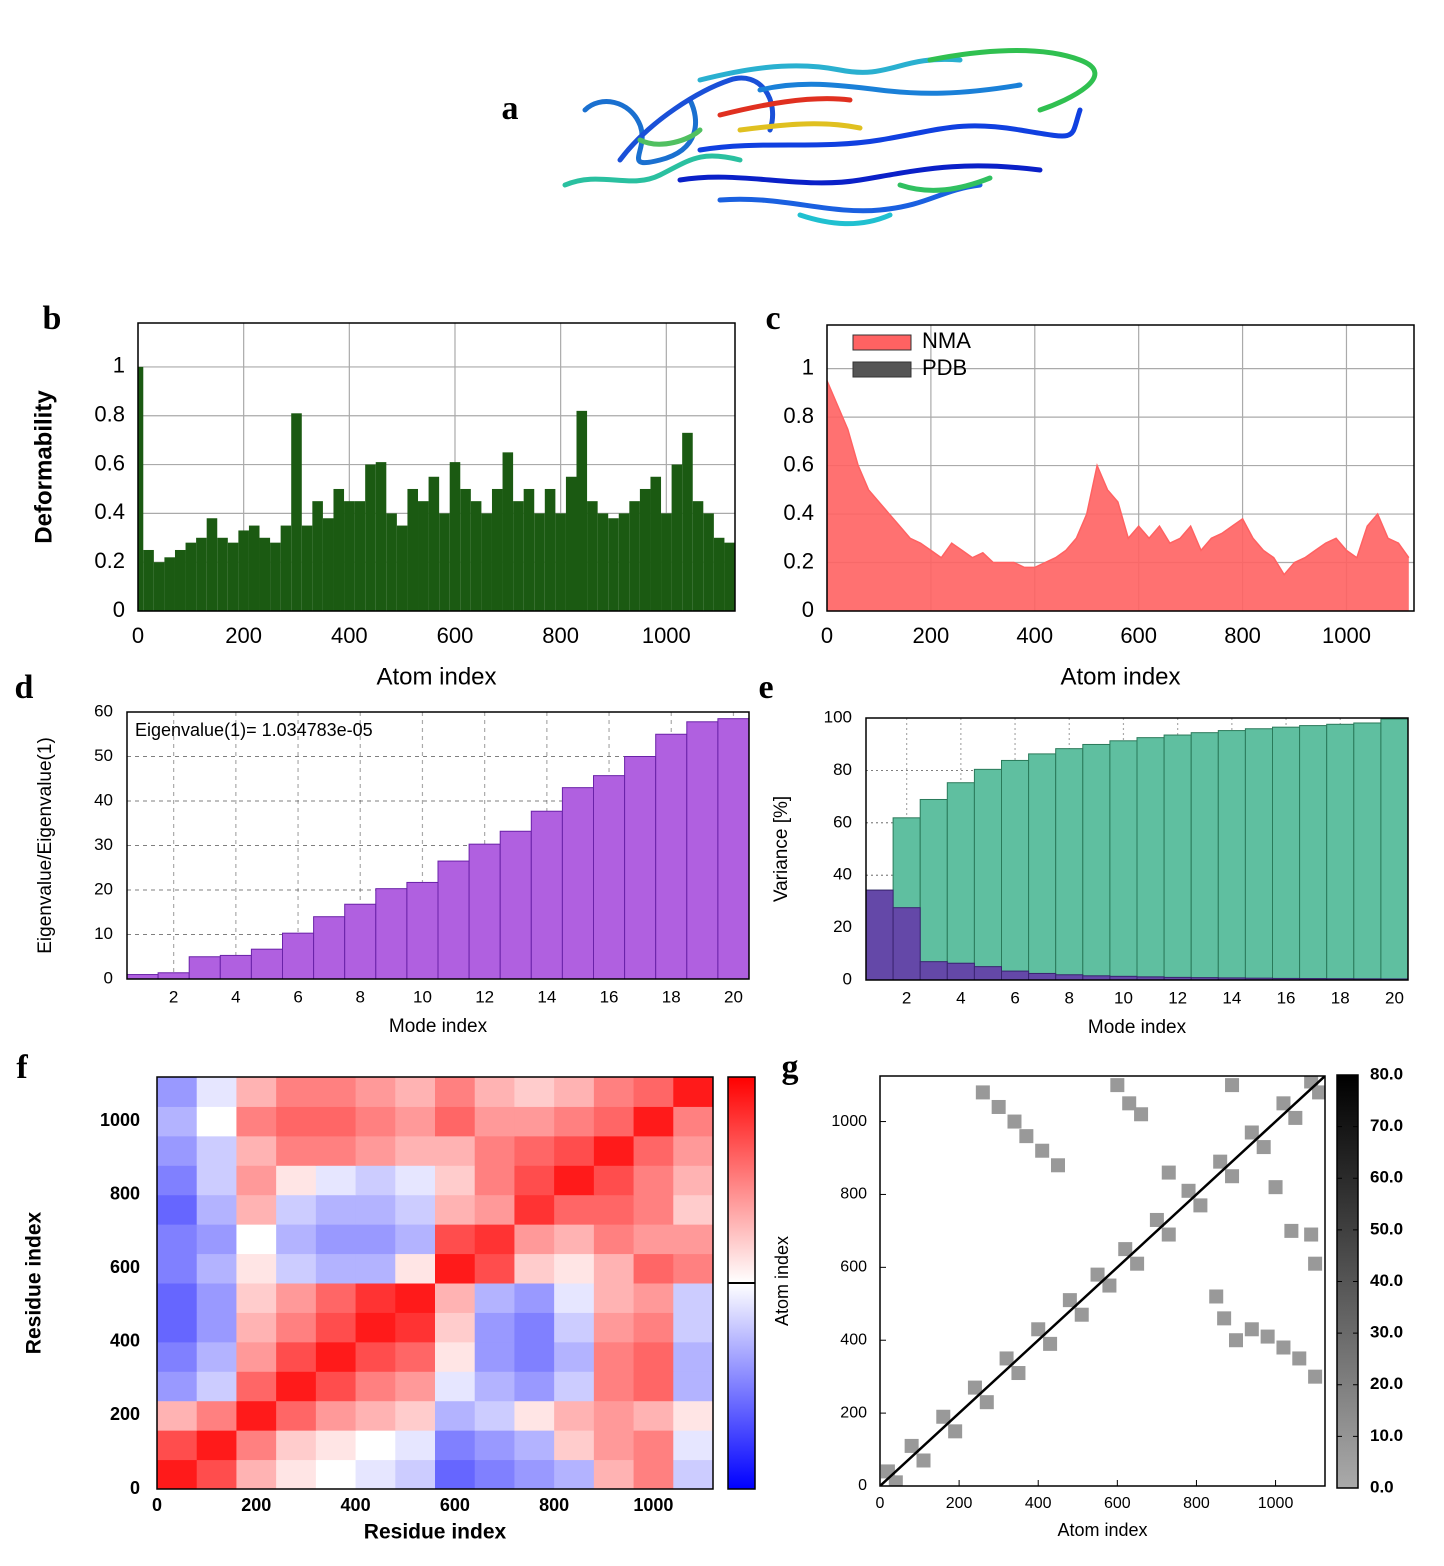 Image resolution: width=1444 pixels, height=1566 pixels. What do you see at coordinates (798, 463) in the screenshot?
I see `y-tick-label: 0.6` at bounding box center [798, 463].